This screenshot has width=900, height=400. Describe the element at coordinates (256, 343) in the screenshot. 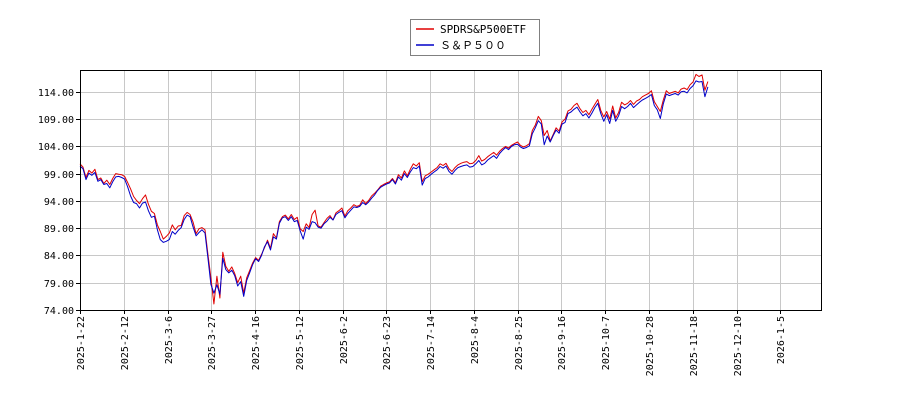

I see `x-tick-label: 2025-4-16` at that location.